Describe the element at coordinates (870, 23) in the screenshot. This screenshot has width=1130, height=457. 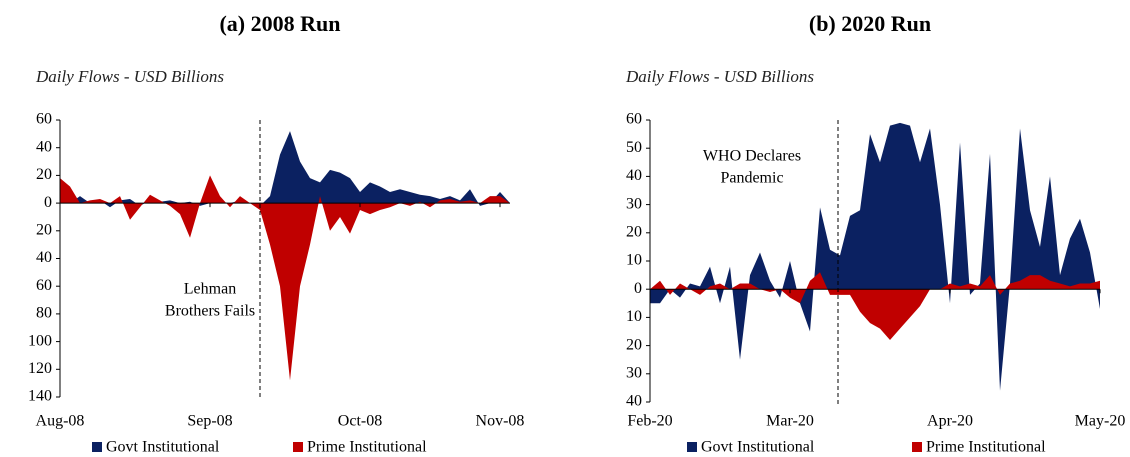
I see `chart-title: (b) 2020 Run` at that location.